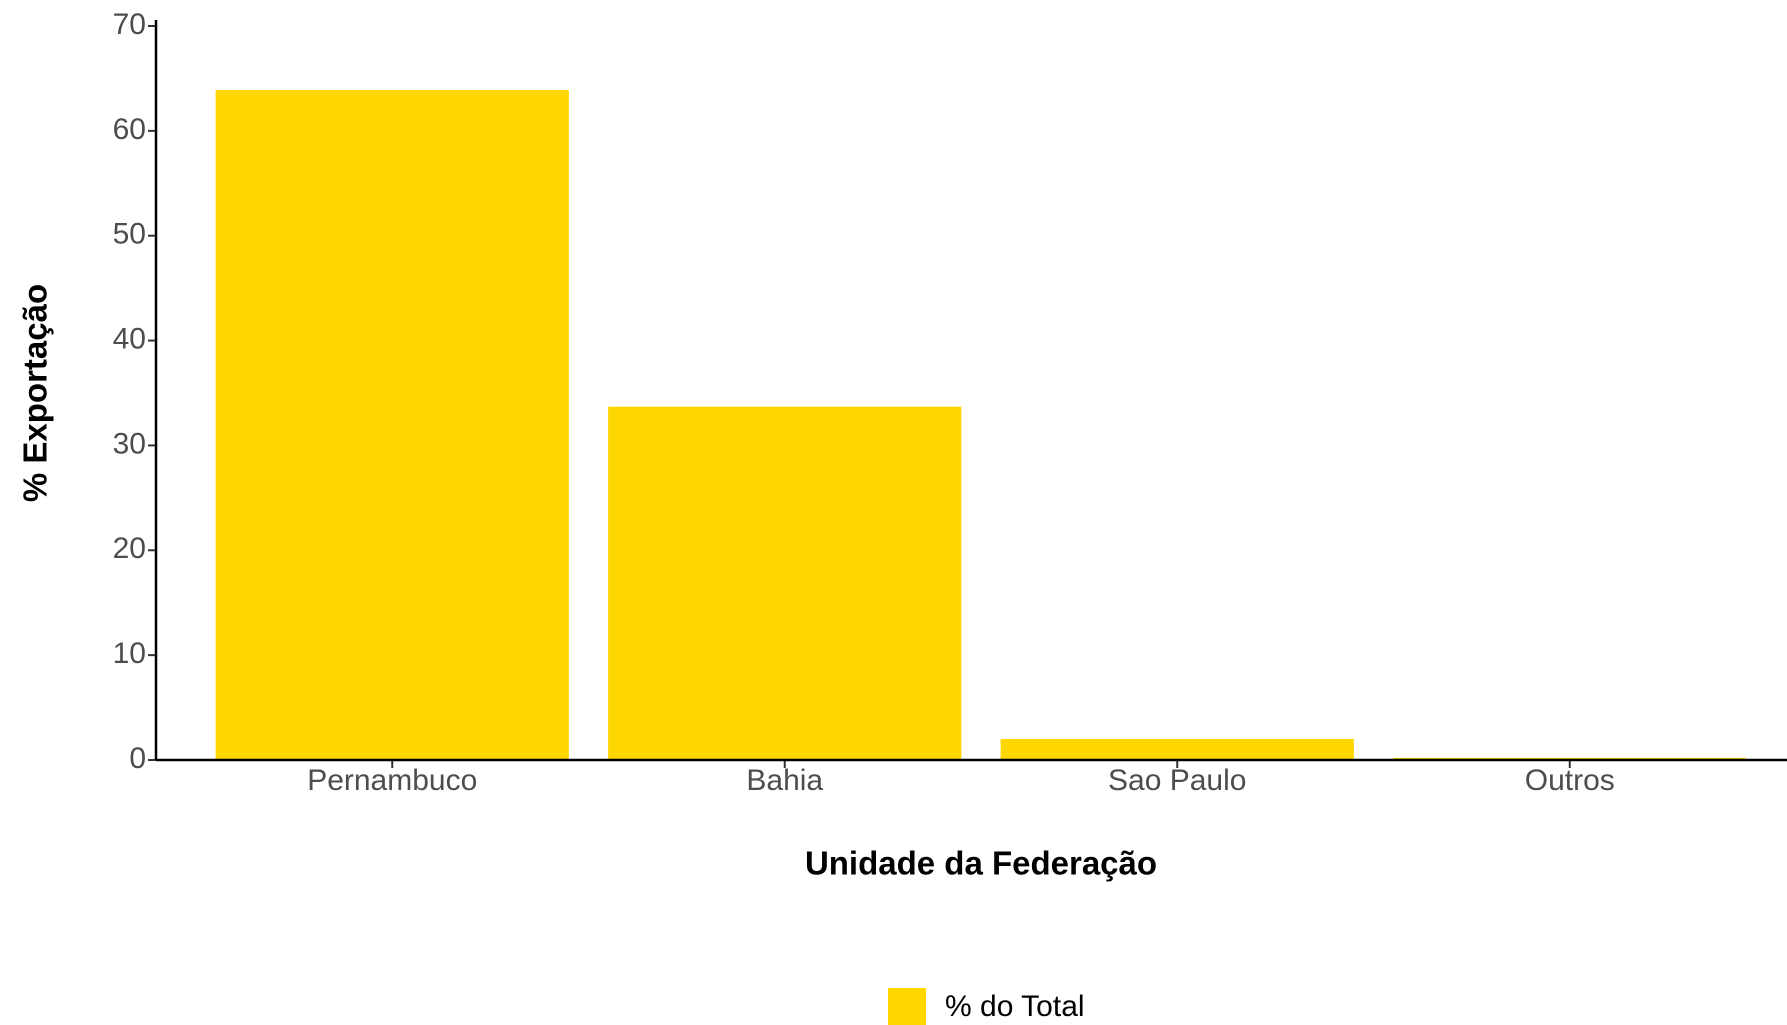 This screenshot has height=1025, width=1787. Describe the element at coordinates (907, 1006) in the screenshot. I see `legend-key` at that location.